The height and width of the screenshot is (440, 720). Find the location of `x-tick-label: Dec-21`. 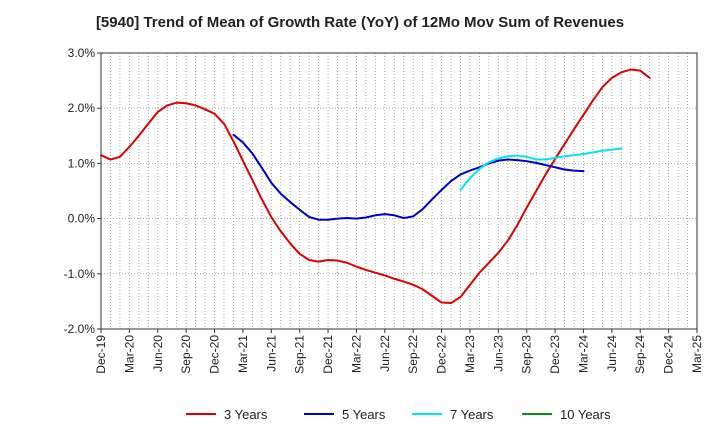

x-tick-label: Dec-21 is located at coordinates (328, 354).